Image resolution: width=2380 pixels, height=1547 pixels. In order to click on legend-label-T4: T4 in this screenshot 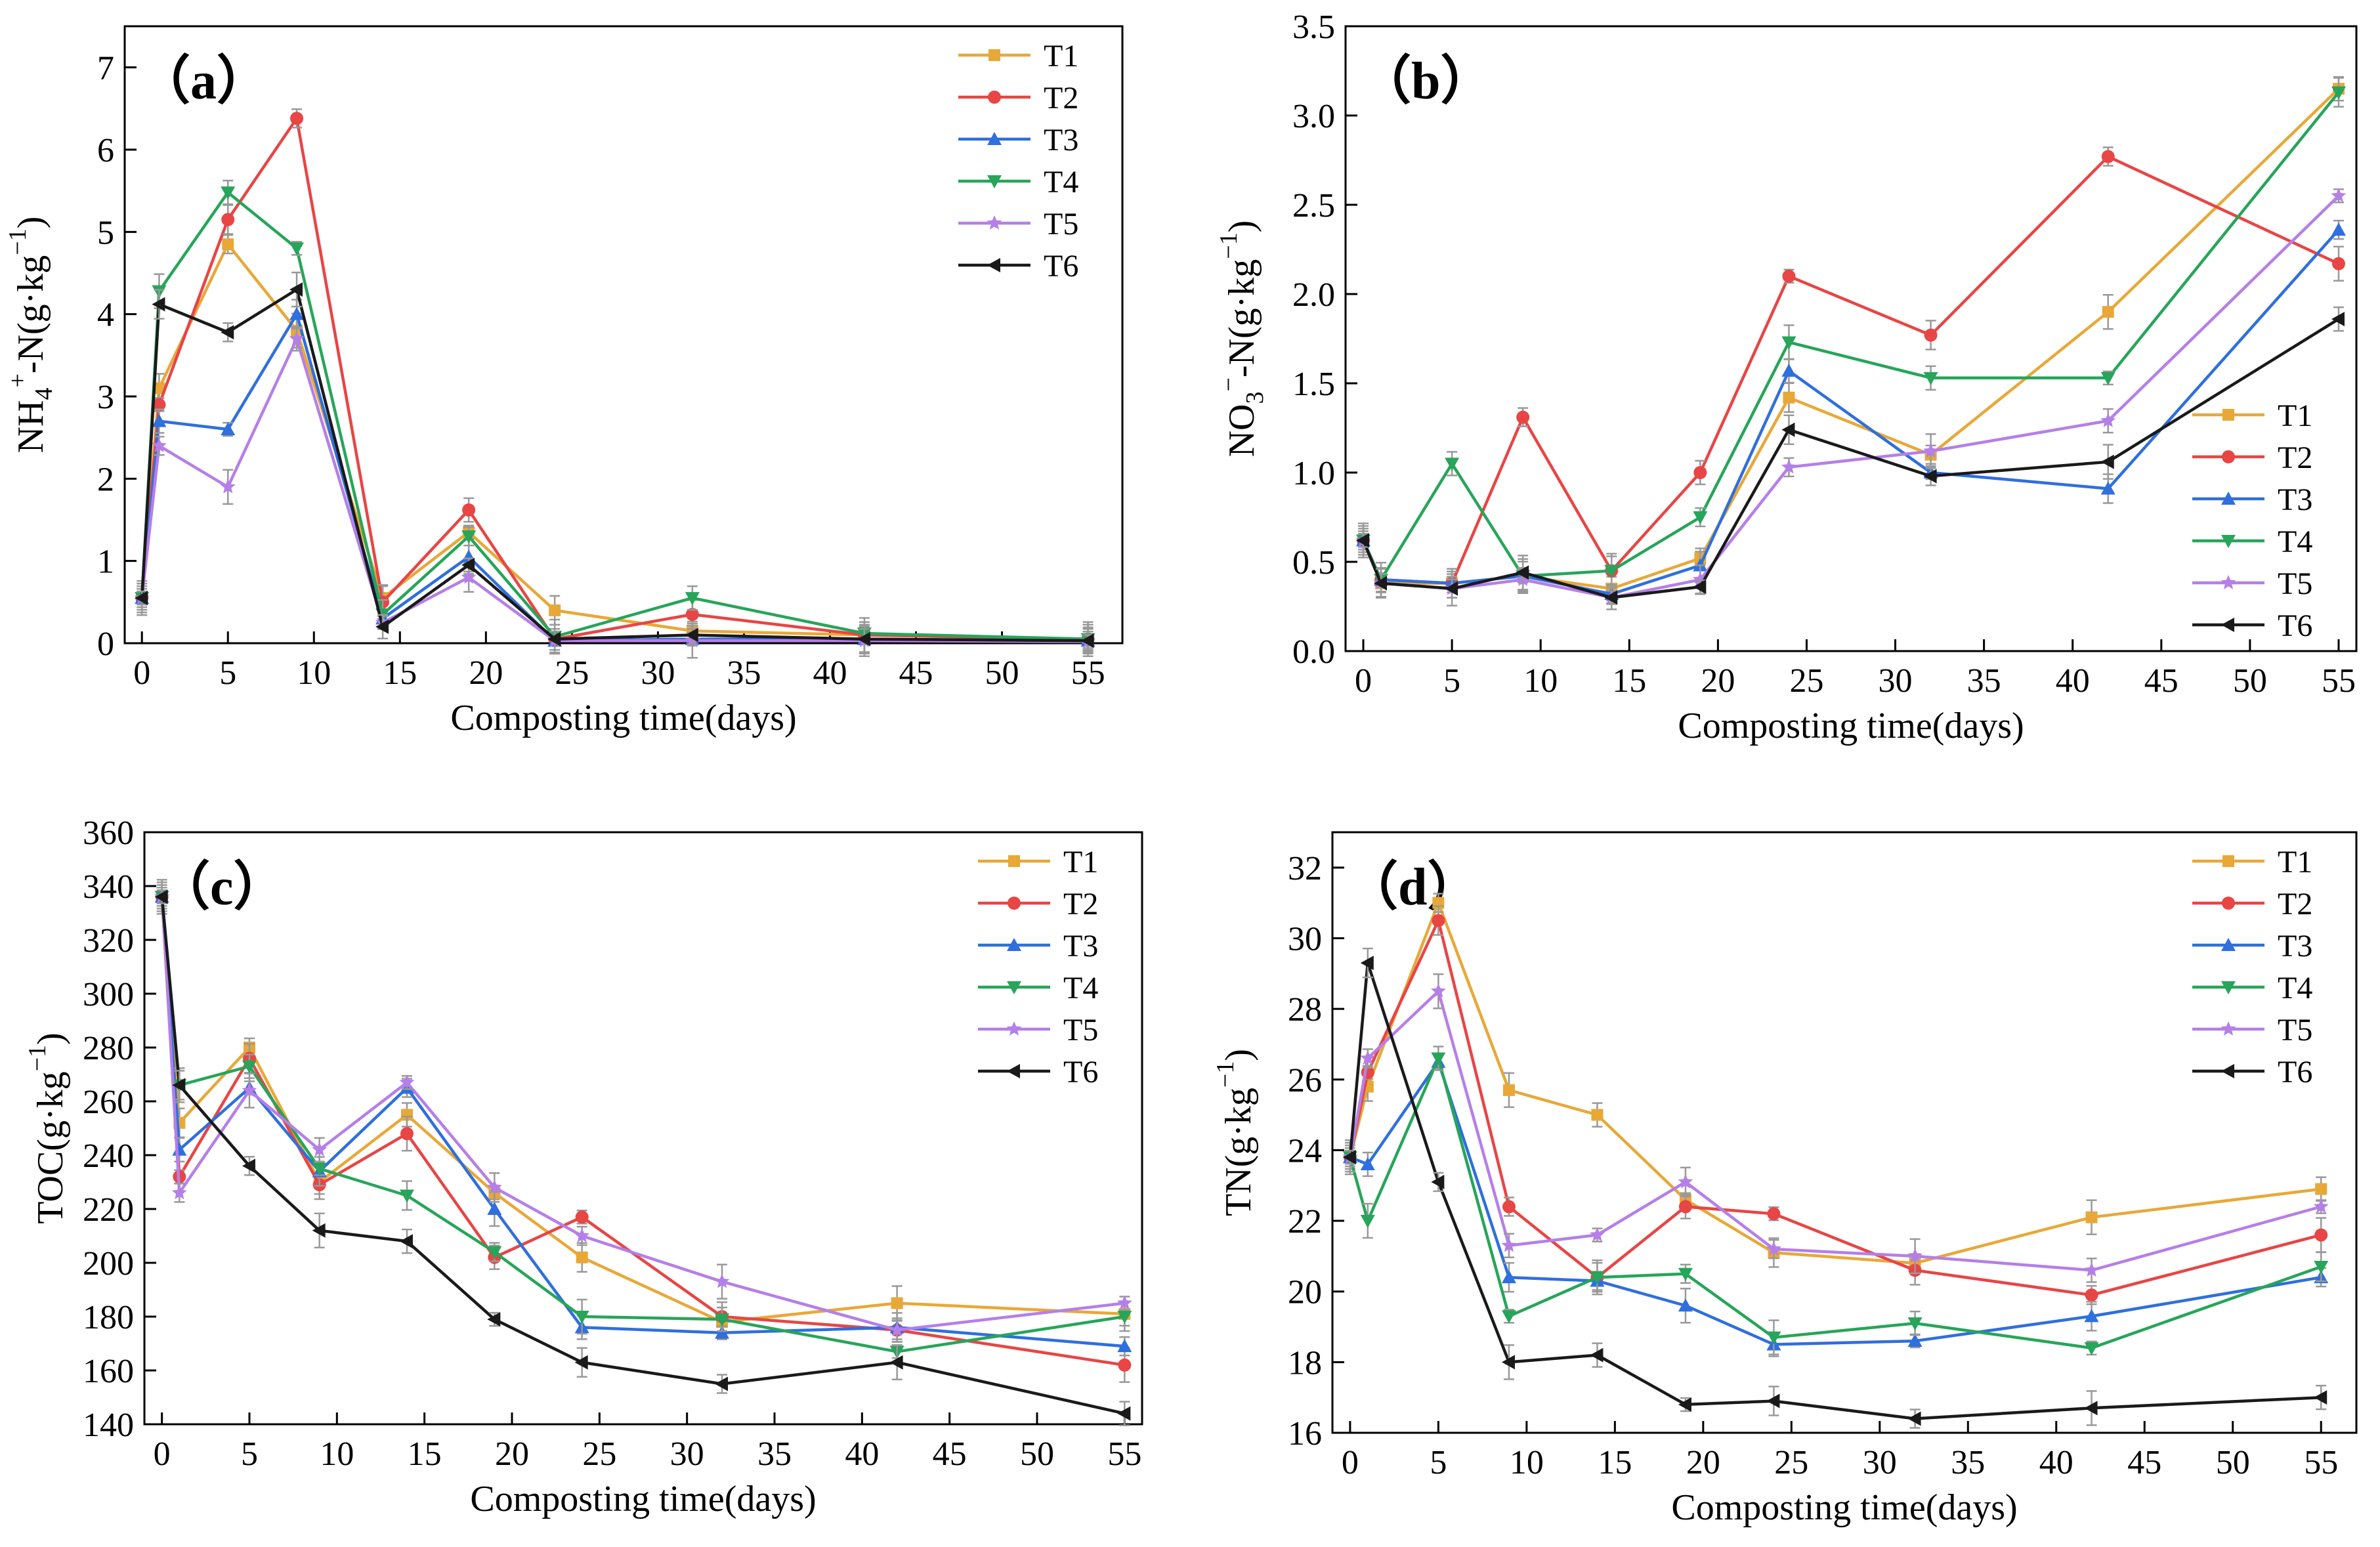, I will do `click(1080, 988)`.